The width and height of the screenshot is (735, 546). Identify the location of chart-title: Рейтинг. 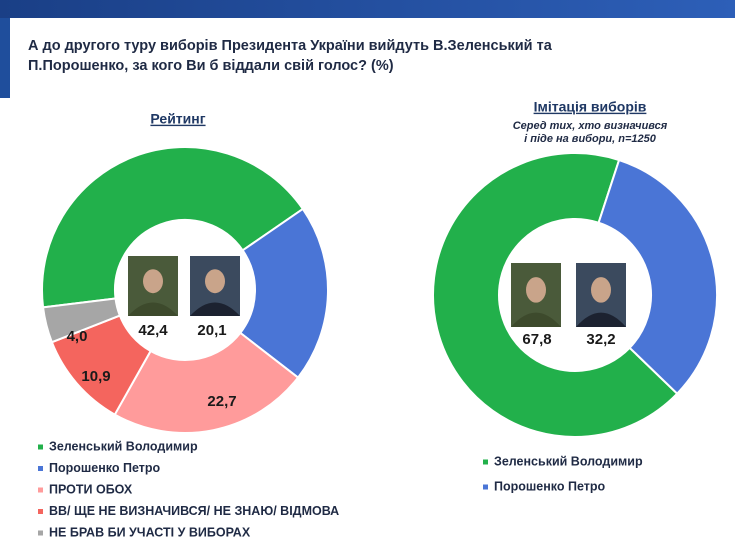
(177, 119).